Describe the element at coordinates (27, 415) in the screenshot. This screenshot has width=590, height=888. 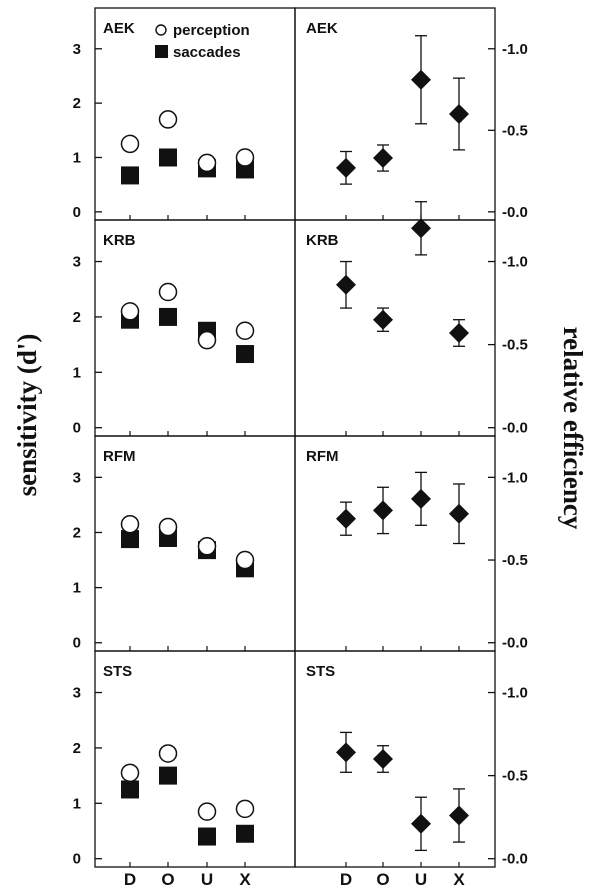
I see `y-axis-title-left: sensitivity (d')` at that location.